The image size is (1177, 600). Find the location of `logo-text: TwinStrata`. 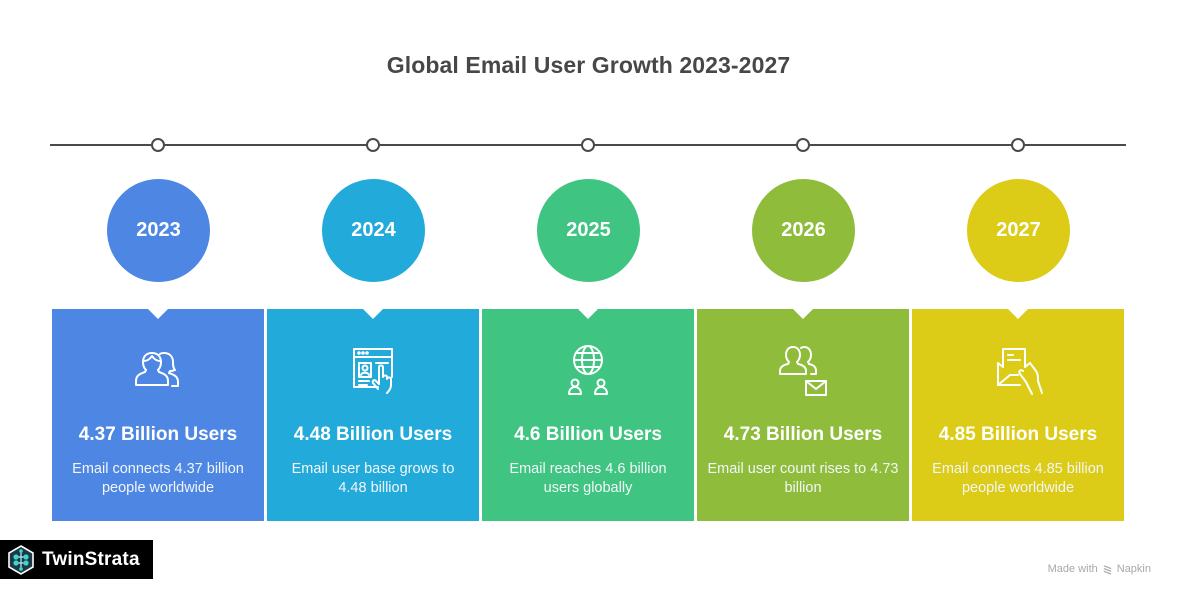

logo-text: TwinStrata is located at coordinates (91, 559).